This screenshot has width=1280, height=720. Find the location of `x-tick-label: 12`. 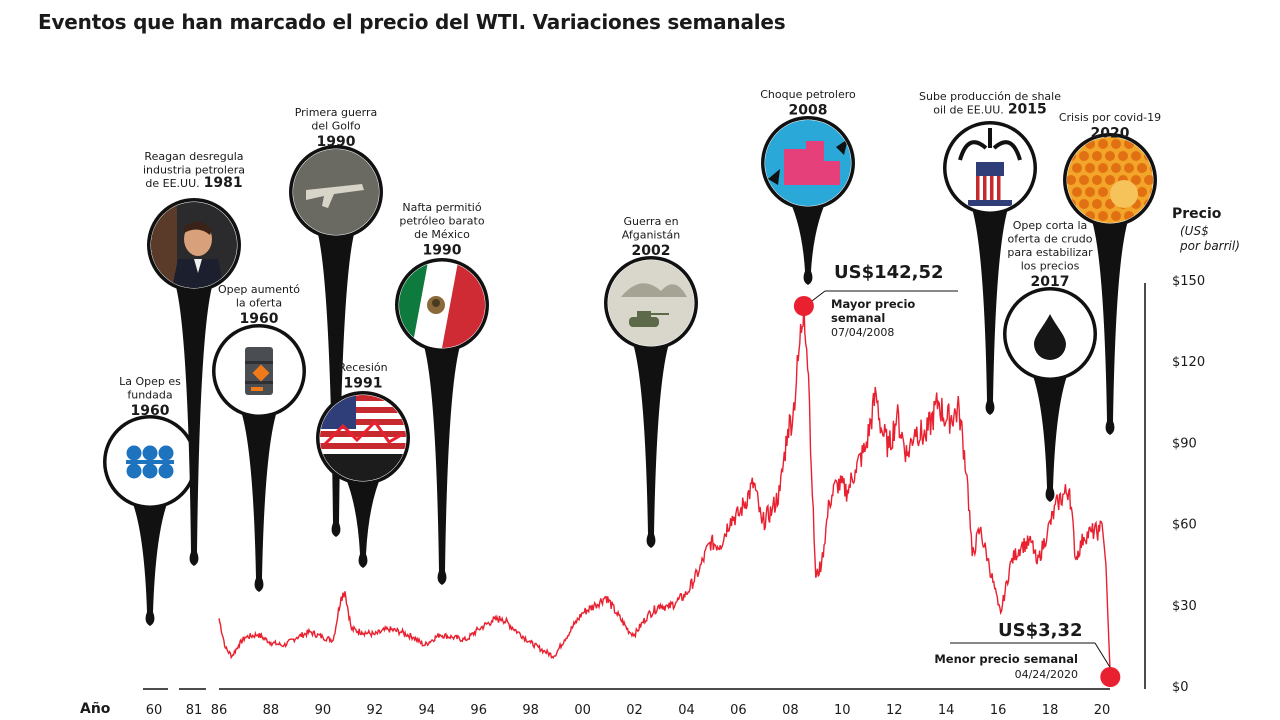

x-tick-label: 12 is located at coordinates (894, 710).